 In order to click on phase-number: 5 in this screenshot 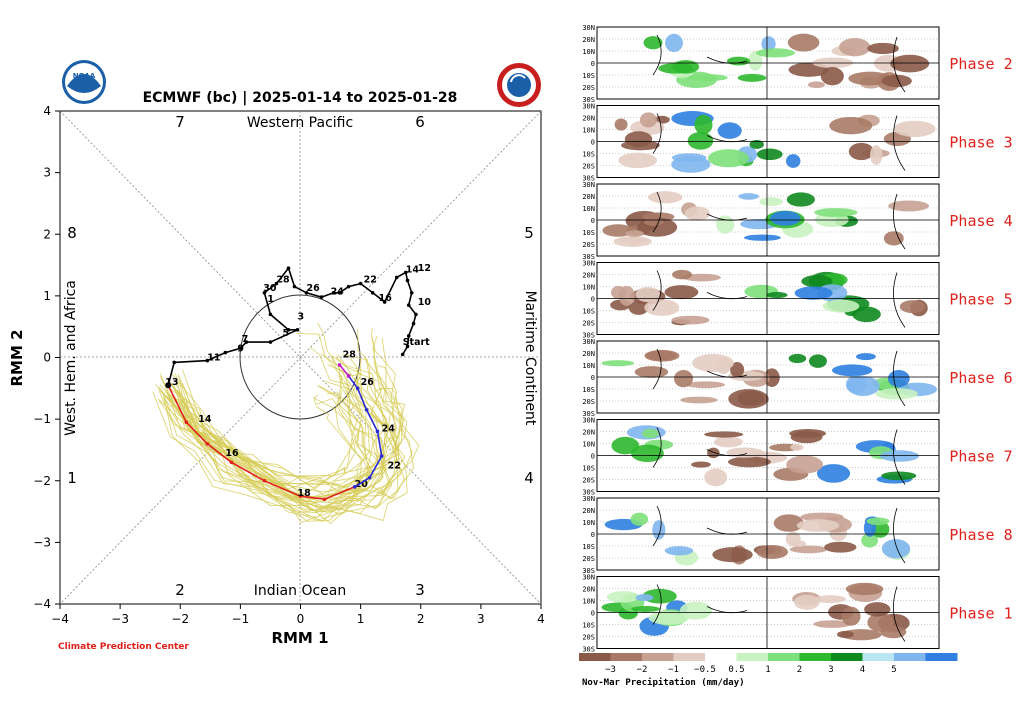, I will do `click(529, 233)`.